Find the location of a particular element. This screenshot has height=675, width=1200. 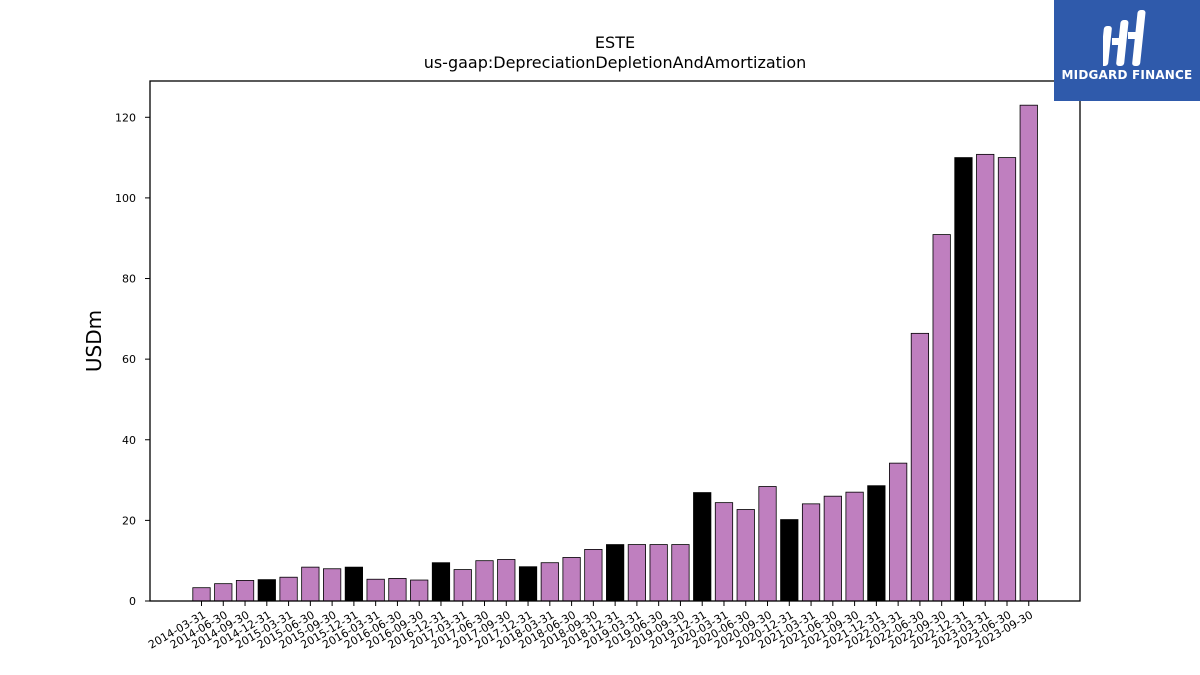

y-tick-label: 120 is located at coordinates (125, 117).